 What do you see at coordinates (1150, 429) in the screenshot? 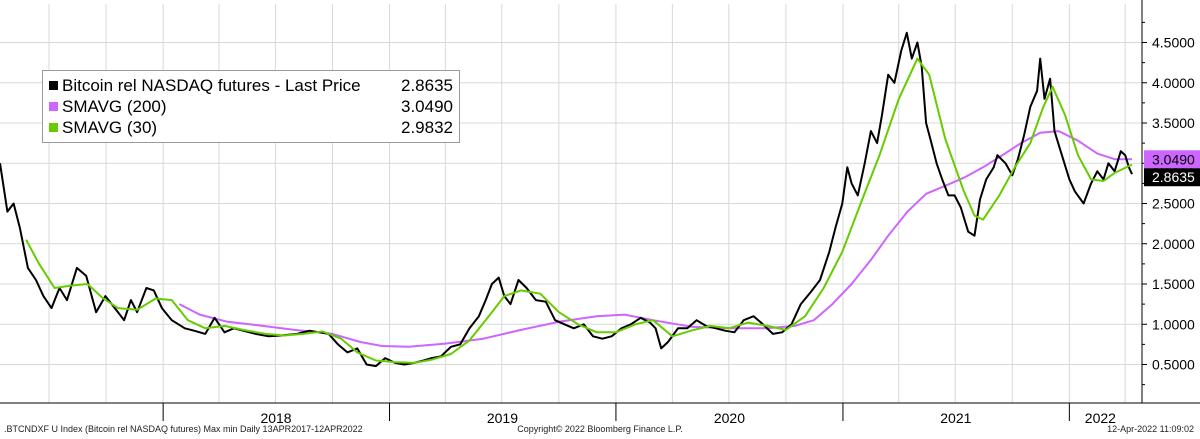
I see `footer-timestamp: 12-Apr-2022 11:09:02` at bounding box center [1150, 429].